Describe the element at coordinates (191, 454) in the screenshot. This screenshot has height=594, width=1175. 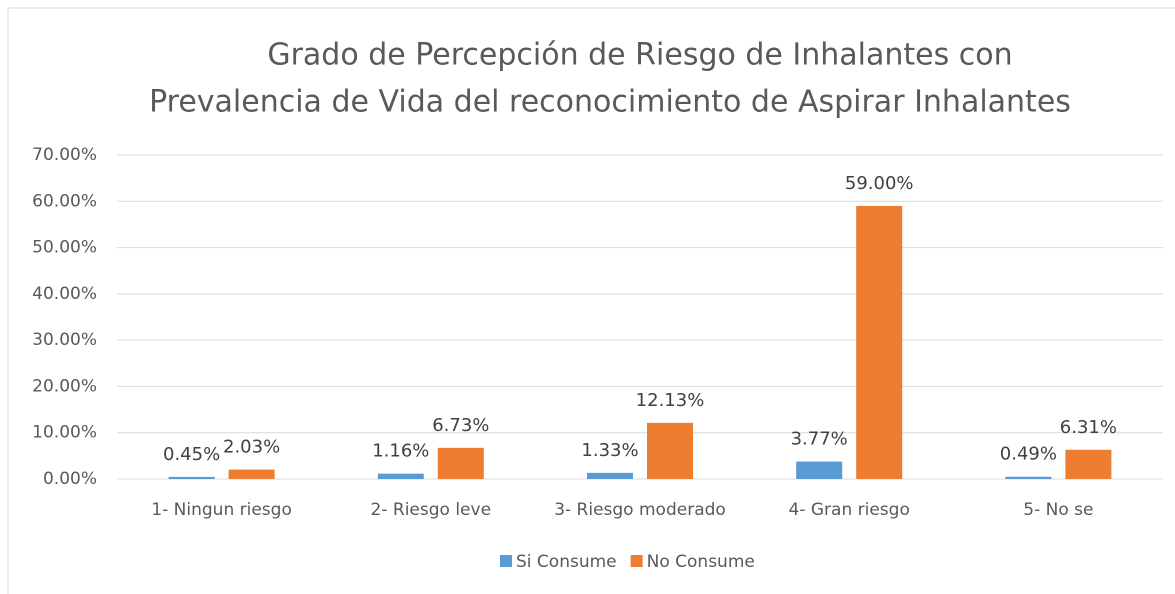
I see `value-label: 0.45%` at that location.